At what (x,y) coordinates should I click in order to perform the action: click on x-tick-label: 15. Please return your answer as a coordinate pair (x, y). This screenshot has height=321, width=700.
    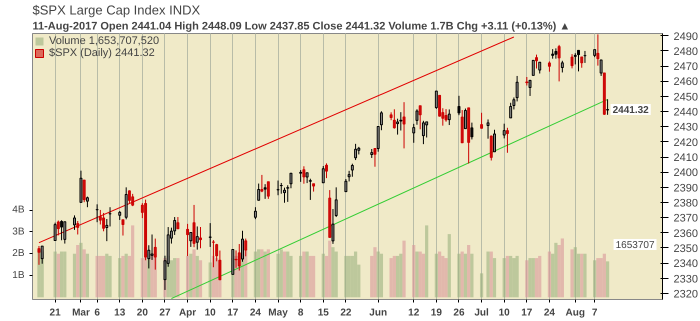
    Looking at the image, I should click on (324, 313).